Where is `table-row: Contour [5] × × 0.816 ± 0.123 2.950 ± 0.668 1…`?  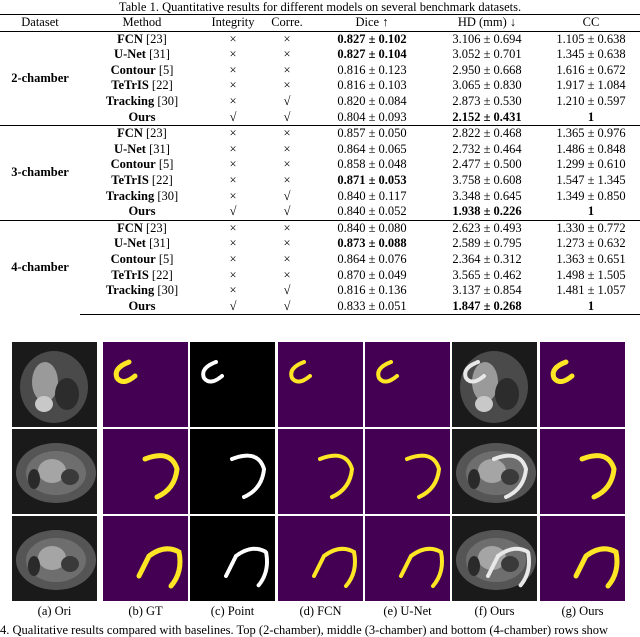
table-row: Contour [5] × × 0.816 ± 0.123 2.950 ± 0.668 1… is located at coordinates (320, 71).